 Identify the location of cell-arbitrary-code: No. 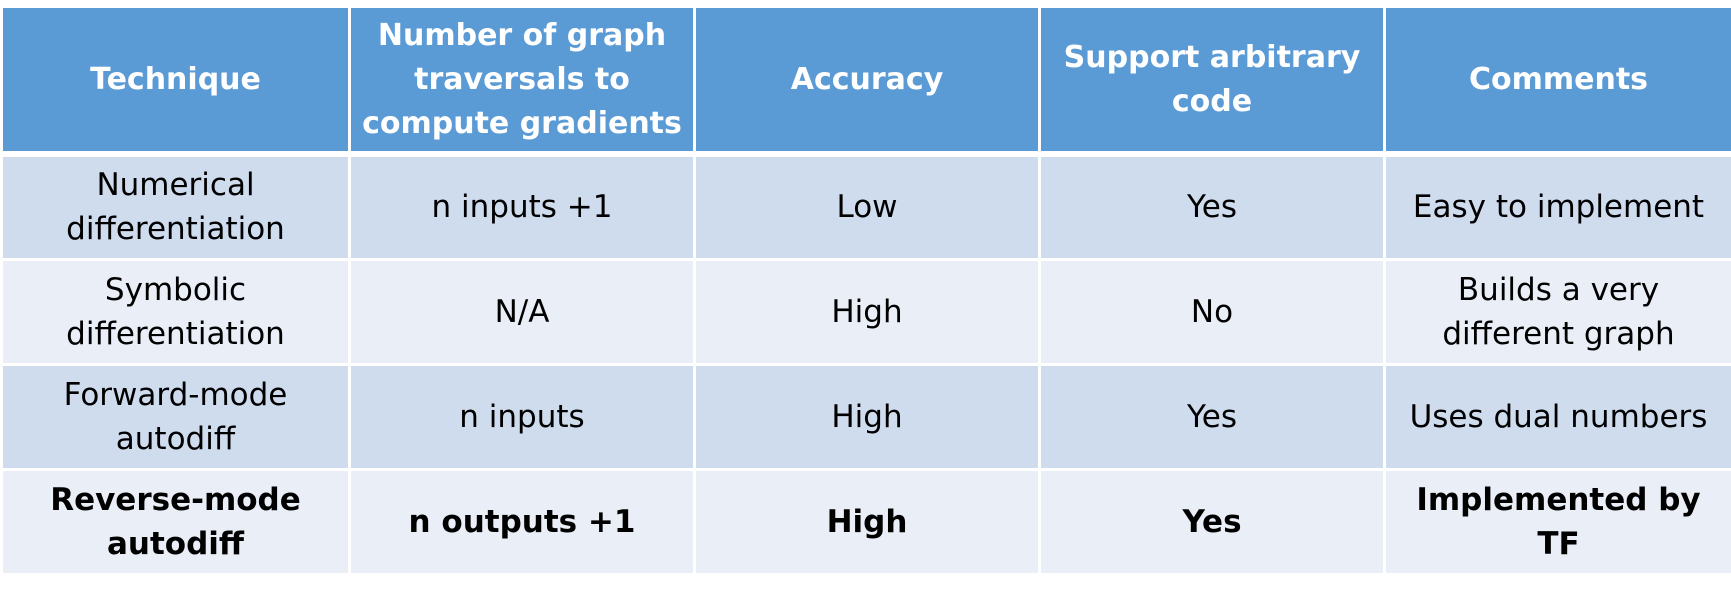
(1212, 311).